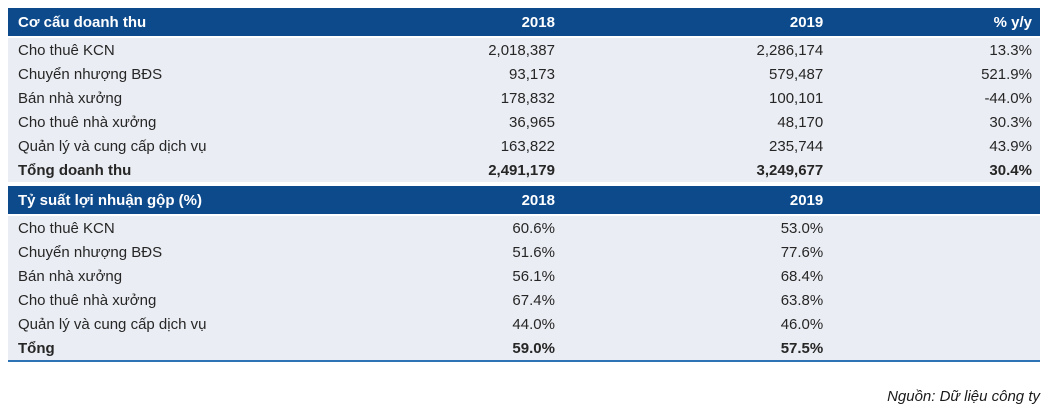 Image resolution: width=1046 pixels, height=408 pixels. I want to click on table-row: Cho thuê KCN 2,018,387 2,286,174 13.3%, so click(524, 50).